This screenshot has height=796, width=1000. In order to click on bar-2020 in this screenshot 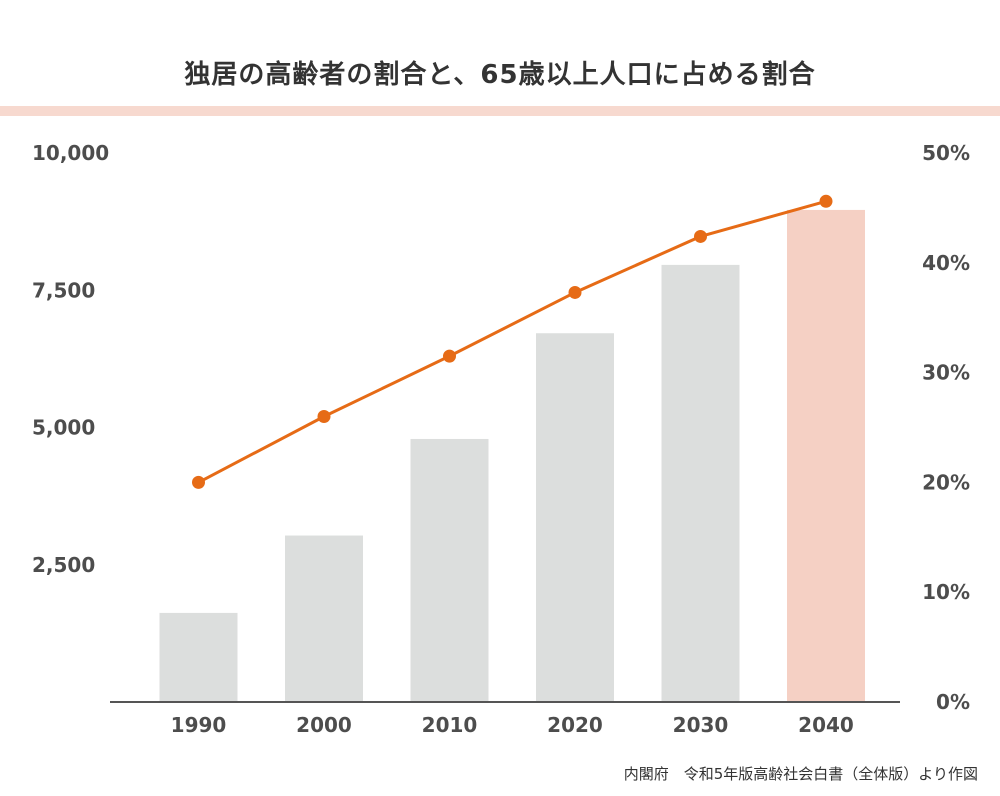, I will do `click(575, 517)`.